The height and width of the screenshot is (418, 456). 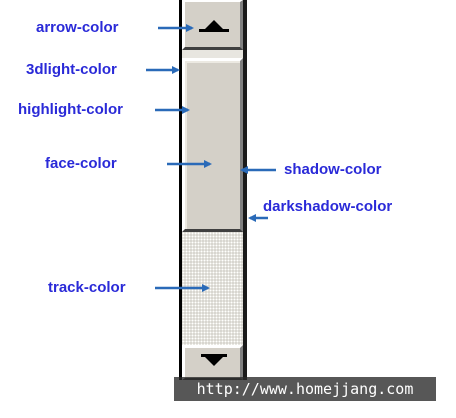 What do you see at coordinates (70, 109) in the screenshot?
I see `highlight-color-label: highlight-color` at bounding box center [70, 109].